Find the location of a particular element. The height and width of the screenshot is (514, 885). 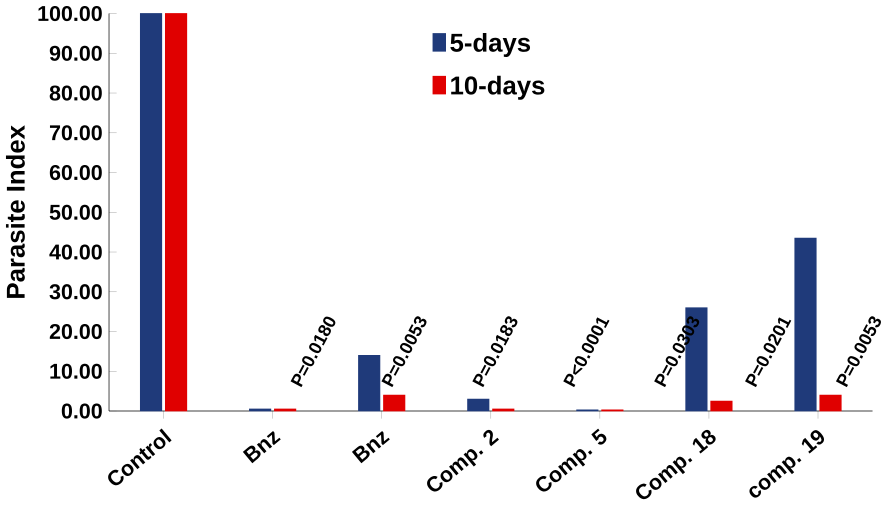

y-tick-label: 20.00 is located at coordinates (76, 332).